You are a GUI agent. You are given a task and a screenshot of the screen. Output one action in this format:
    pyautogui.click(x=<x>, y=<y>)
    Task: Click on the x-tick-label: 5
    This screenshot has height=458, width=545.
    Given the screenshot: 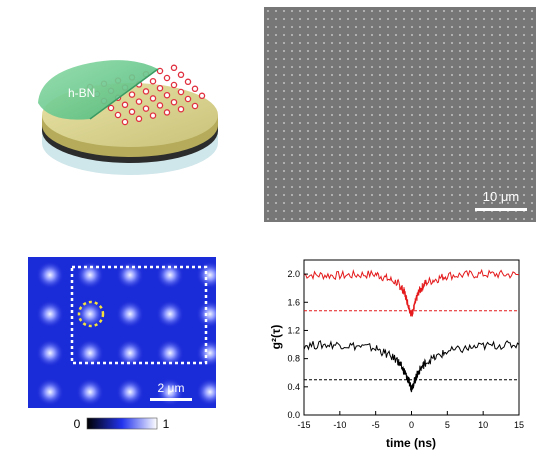 What is the action you would take?
    pyautogui.click(x=447, y=425)
    